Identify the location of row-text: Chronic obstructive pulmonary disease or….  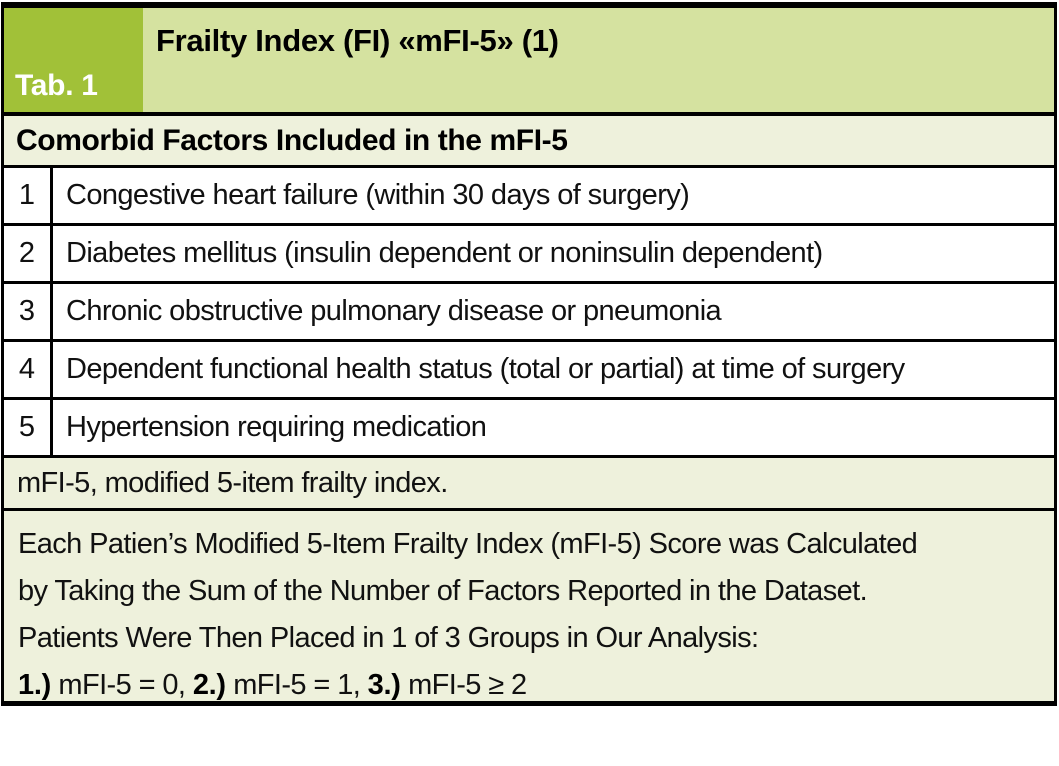
(394, 311).